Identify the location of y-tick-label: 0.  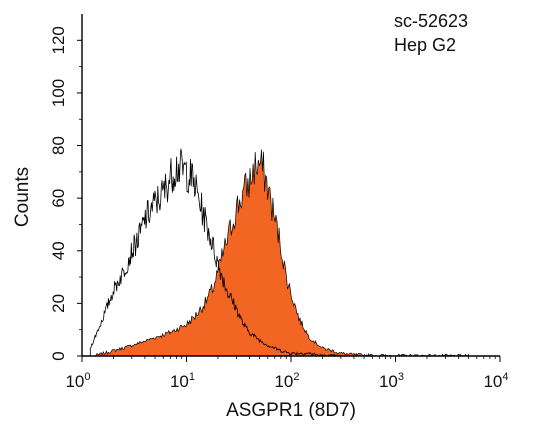
(58, 355).